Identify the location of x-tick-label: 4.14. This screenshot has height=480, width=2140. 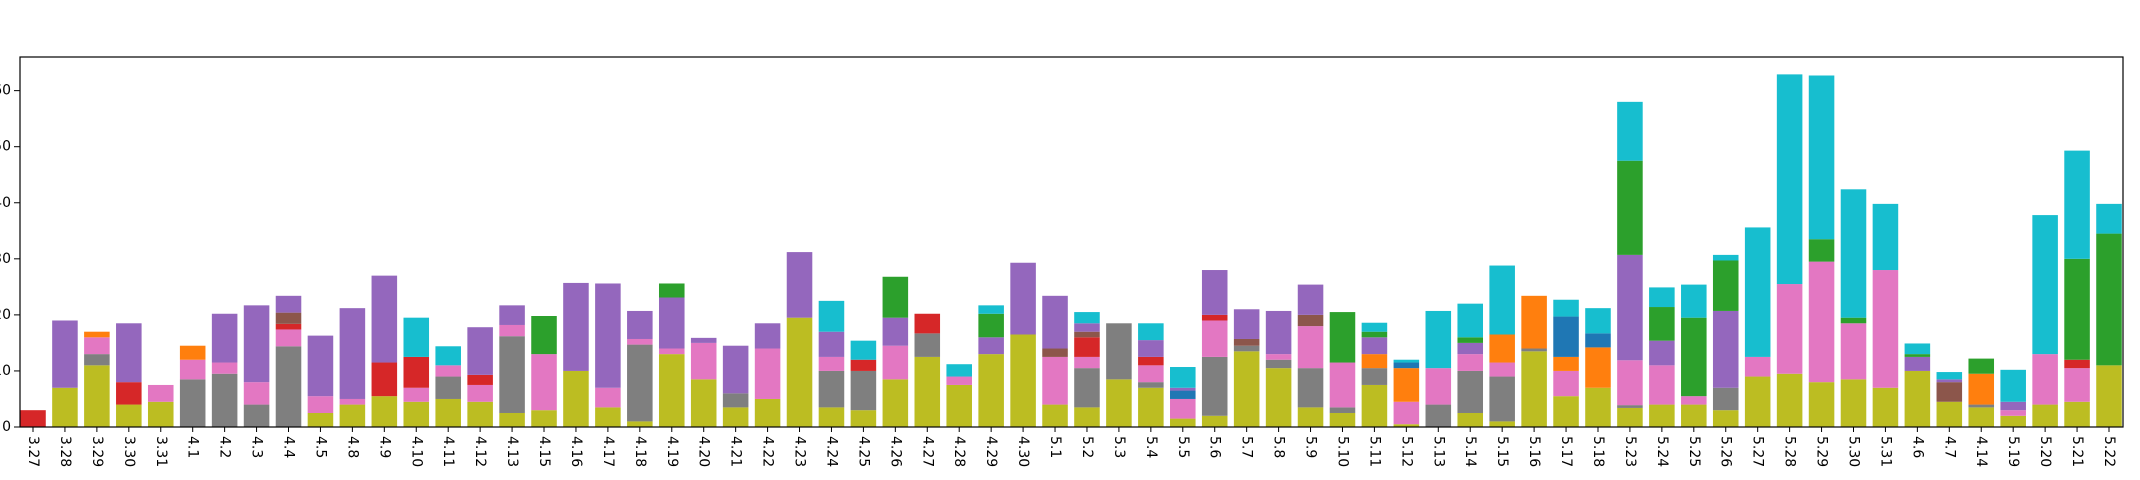
(1981, 451).